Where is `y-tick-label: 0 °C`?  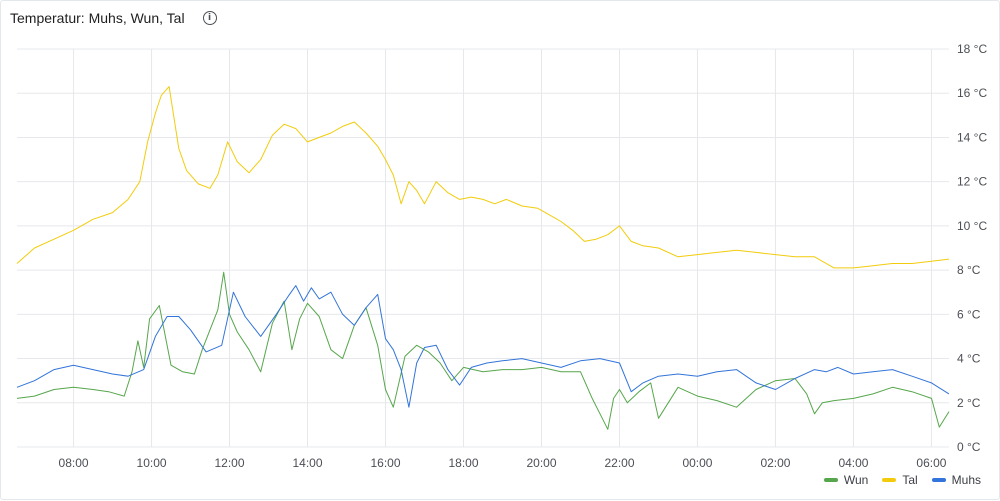 y-tick-label: 0 °C is located at coordinates (969, 447).